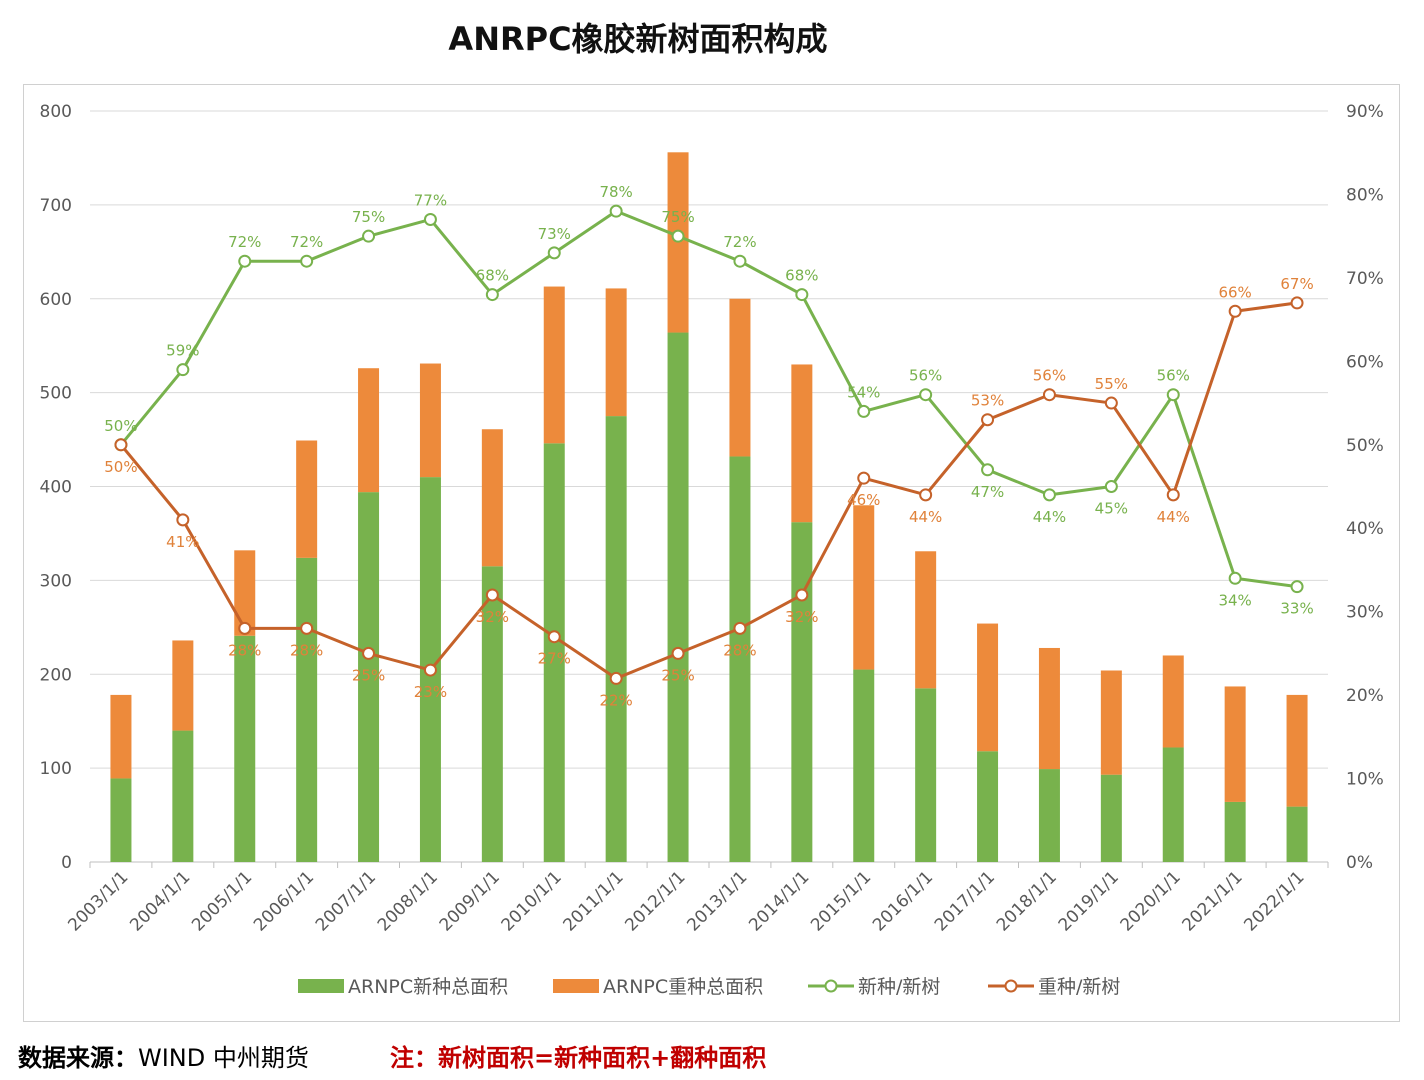  What do you see at coordinates (66, 863) in the screenshot?
I see `left-tick-label: 0` at bounding box center [66, 863].